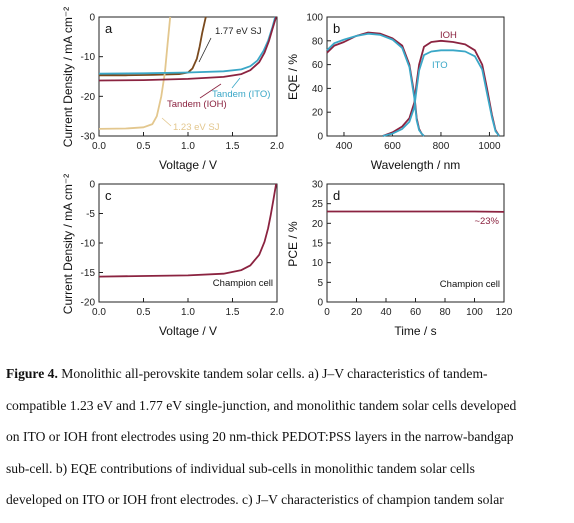 The height and width of the screenshot is (523, 574). I want to click on y-tick-label-d: 5, so click(320, 283).